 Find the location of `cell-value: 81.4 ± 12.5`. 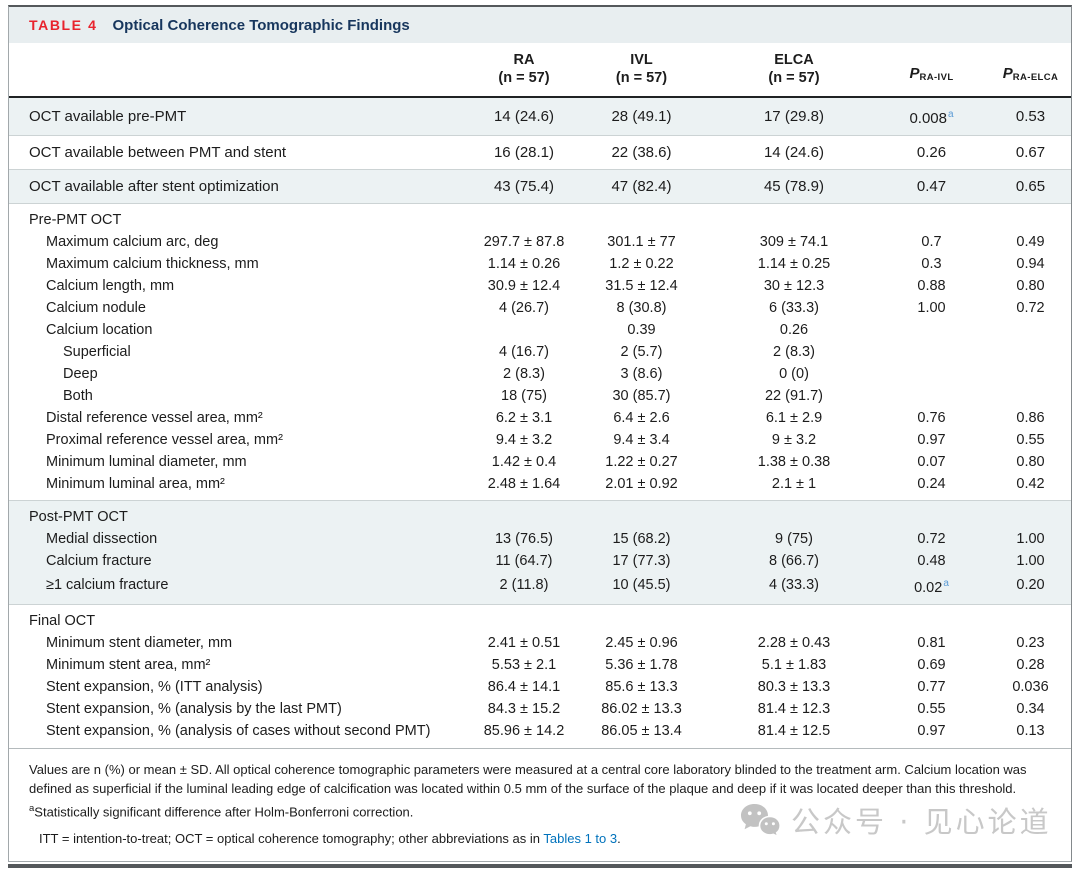

cell-value: 81.4 ± 12.5 is located at coordinates (794, 730).